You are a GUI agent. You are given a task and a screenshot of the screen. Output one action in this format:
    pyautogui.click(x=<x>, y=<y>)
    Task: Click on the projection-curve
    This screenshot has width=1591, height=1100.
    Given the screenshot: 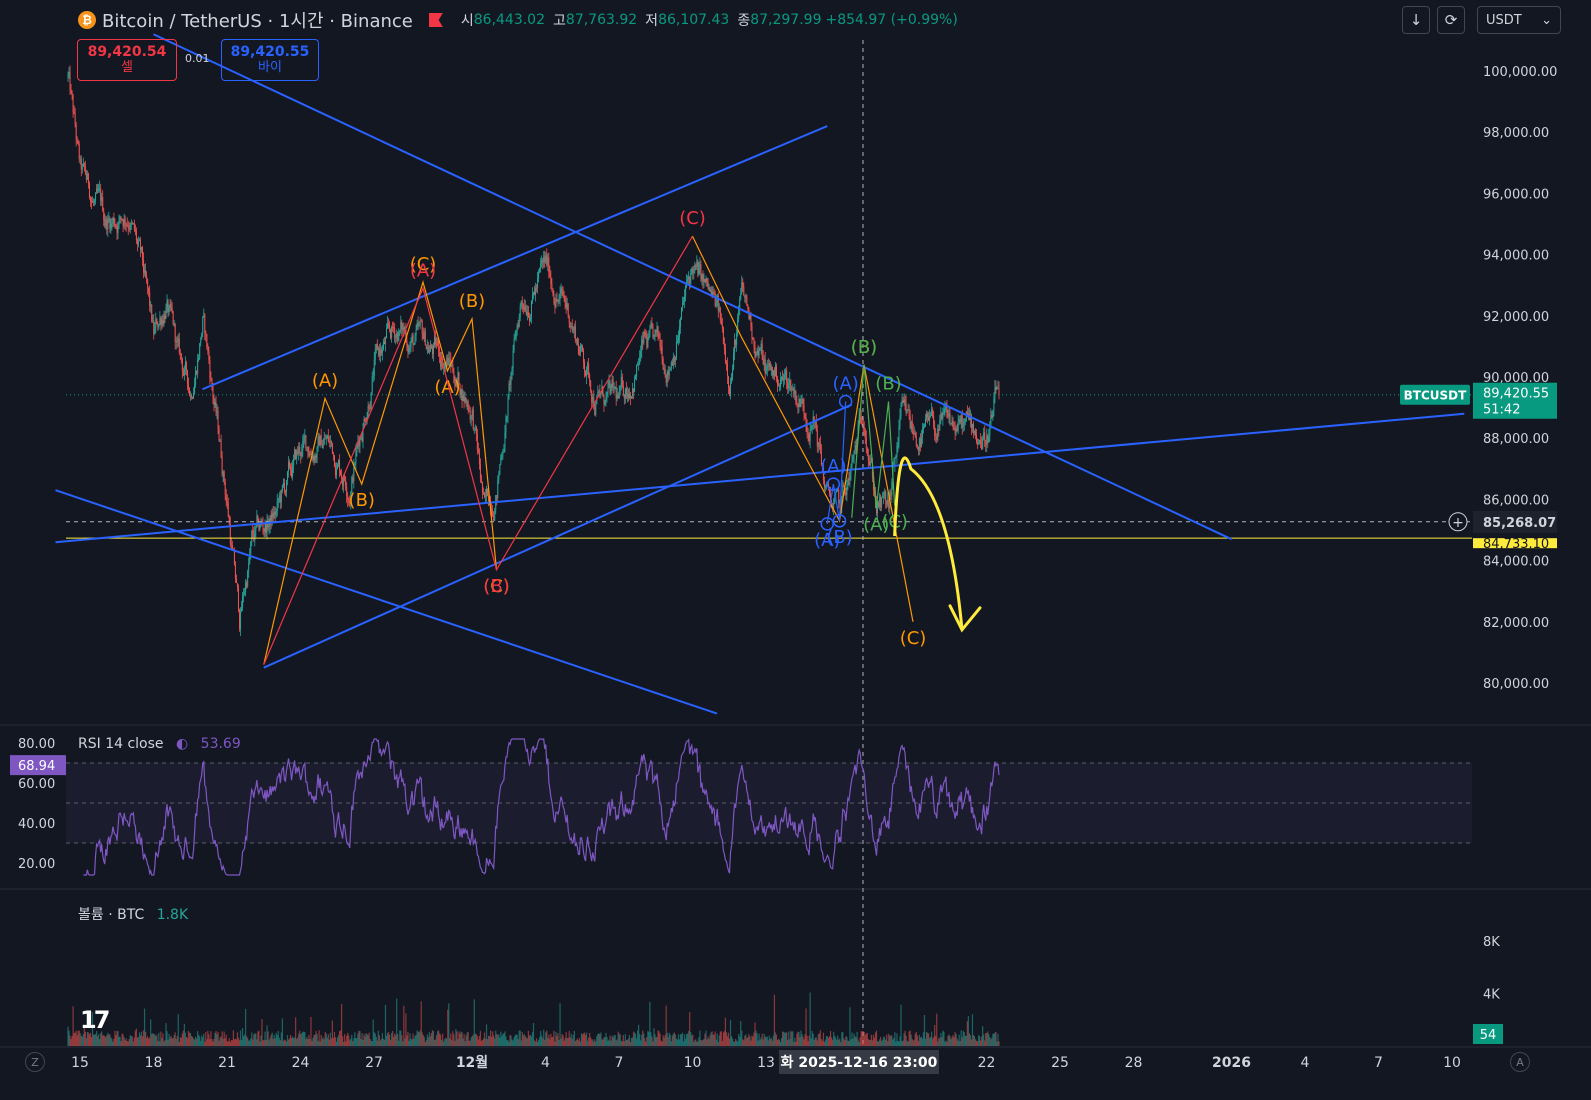 What is the action you would take?
    pyautogui.click(x=928, y=543)
    